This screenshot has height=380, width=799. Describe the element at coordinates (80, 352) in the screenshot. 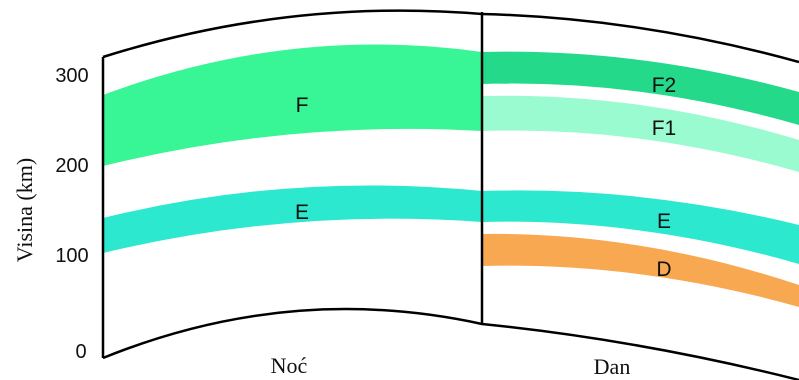

I see `y-tick-0: 0` at that location.